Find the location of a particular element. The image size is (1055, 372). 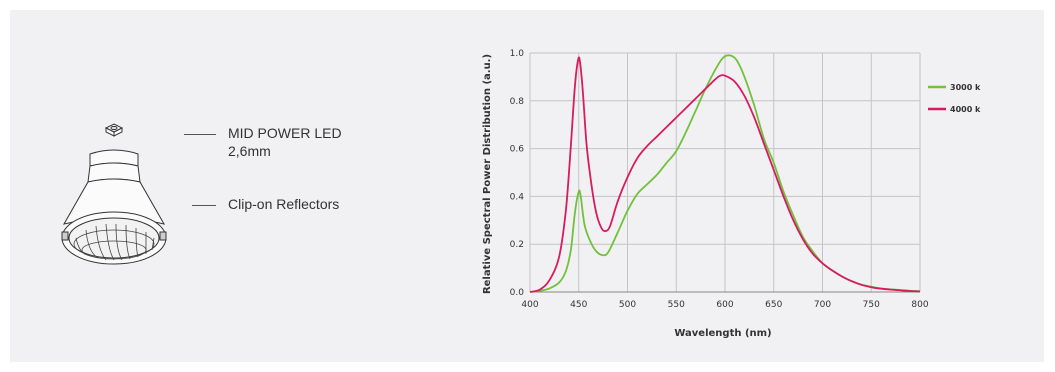

led-spotlight-illustration is located at coordinates (114, 194).